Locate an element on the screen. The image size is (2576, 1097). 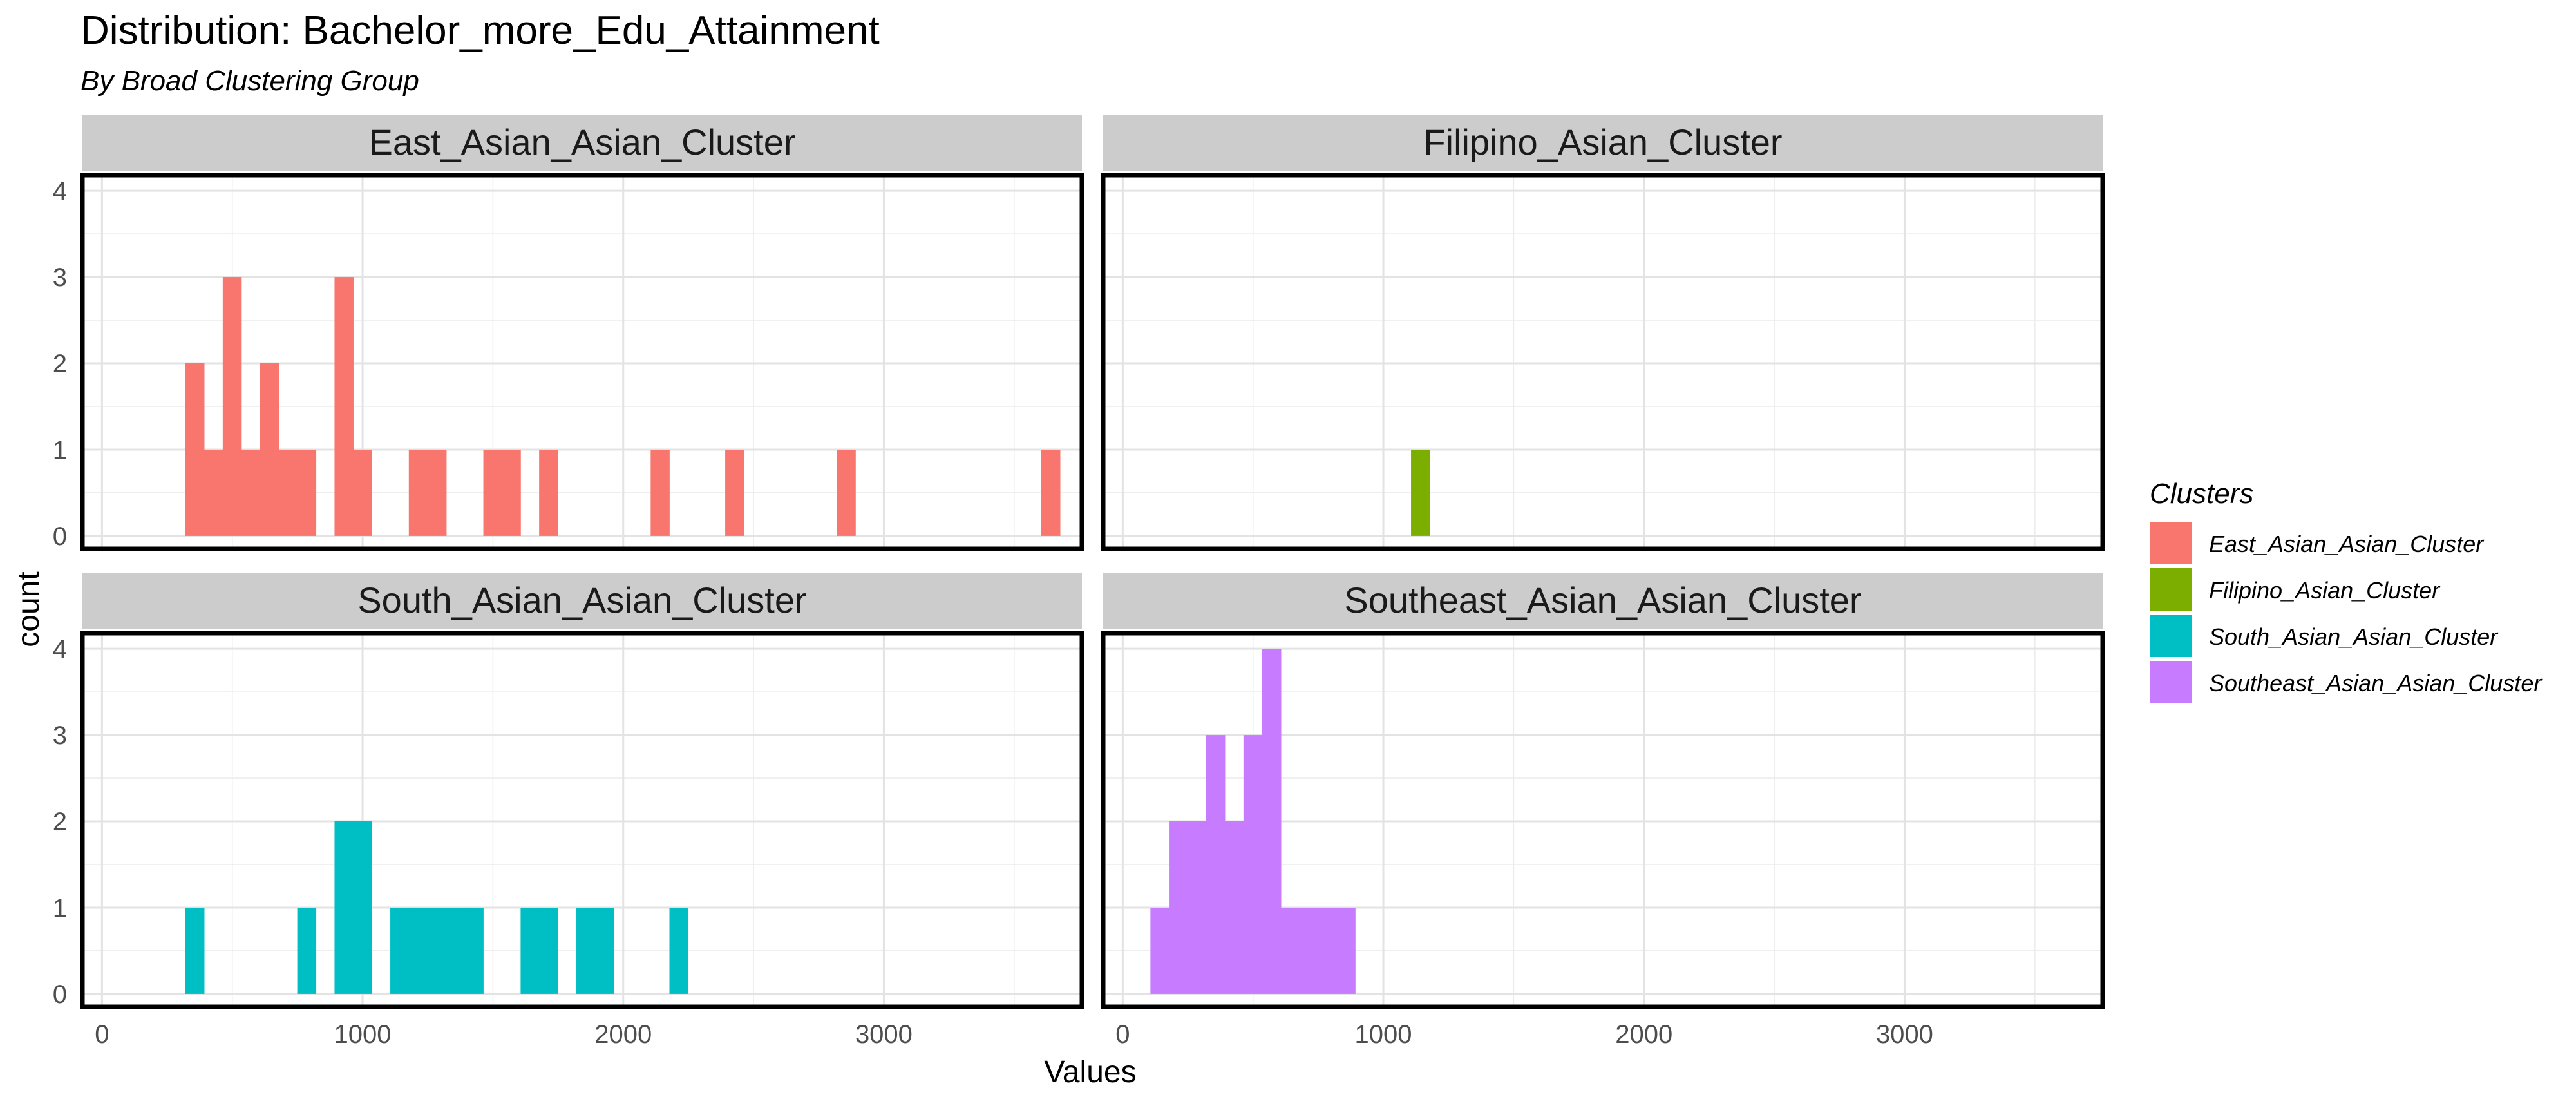
facet-strip-label: Filipino_Asian_Cluster is located at coordinates (1603, 142).